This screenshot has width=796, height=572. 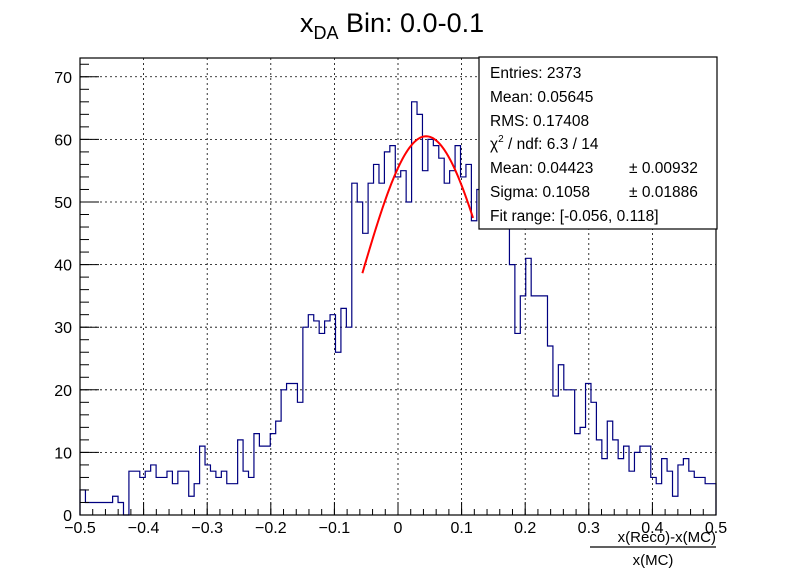 What do you see at coordinates (589, 528) in the screenshot?
I see `x-tick-label: 0.3` at bounding box center [589, 528].